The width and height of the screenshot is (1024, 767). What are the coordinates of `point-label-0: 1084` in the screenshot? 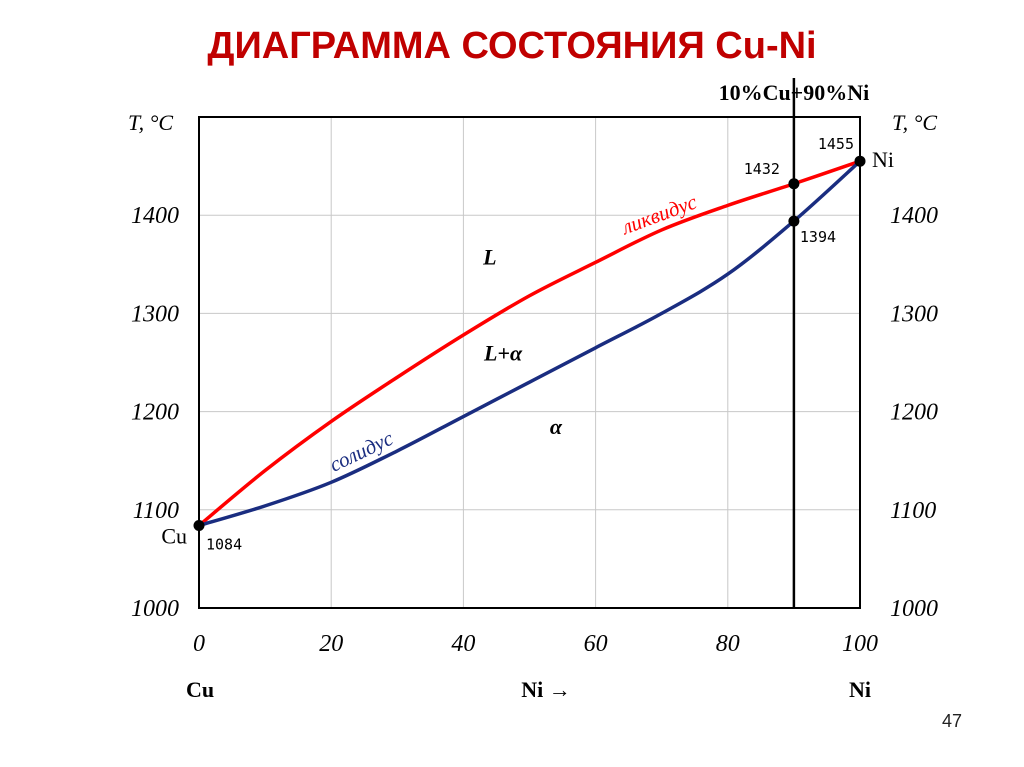 It's located at (224, 545).